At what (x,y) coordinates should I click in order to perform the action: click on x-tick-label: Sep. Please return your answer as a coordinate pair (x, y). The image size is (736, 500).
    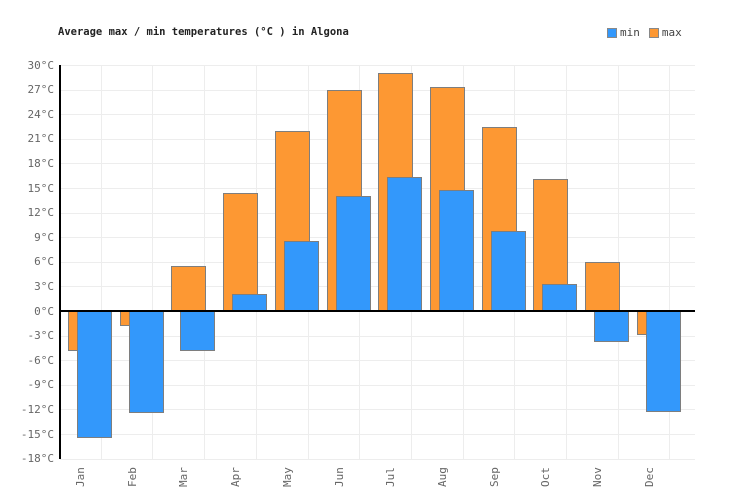
    Looking at the image, I should click on (494, 477).